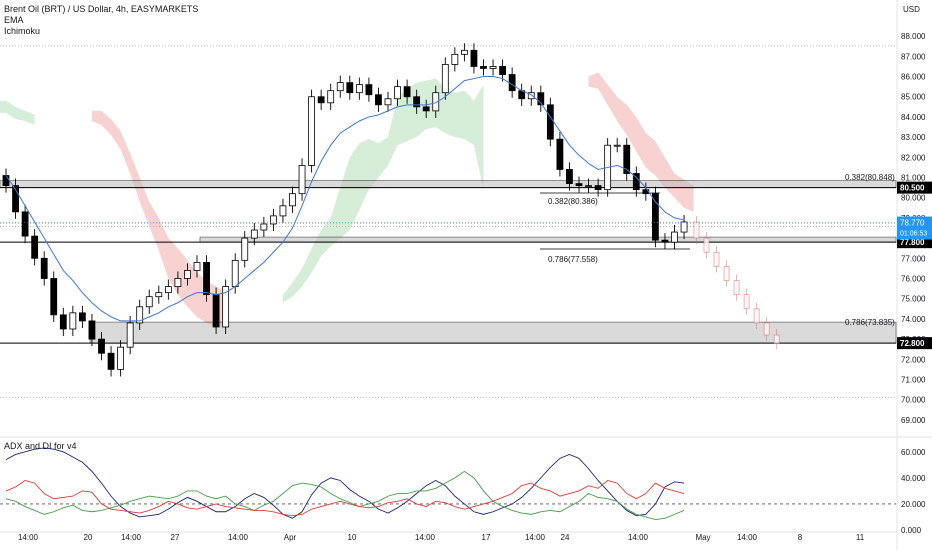  What do you see at coordinates (912, 223) in the screenshot?
I see `last-price-label: 78.770` at bounding box center [912, 223].